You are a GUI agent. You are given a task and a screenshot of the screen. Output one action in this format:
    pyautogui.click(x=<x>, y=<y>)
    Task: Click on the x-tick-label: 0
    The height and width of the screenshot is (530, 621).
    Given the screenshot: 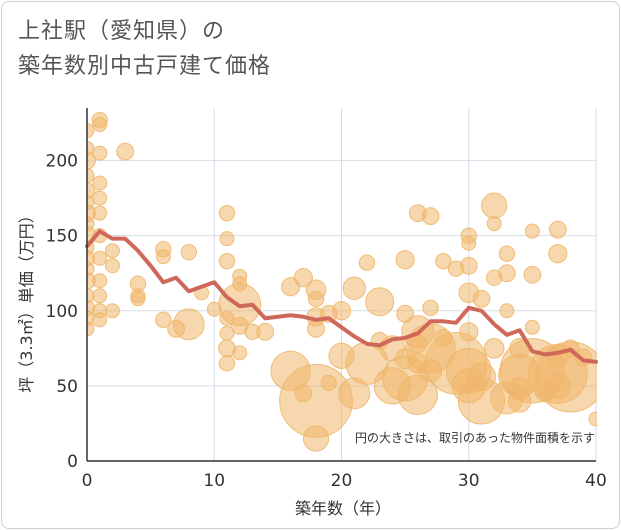 What is the action you would take?
    pyautogui.click(x=87, y=481)
    